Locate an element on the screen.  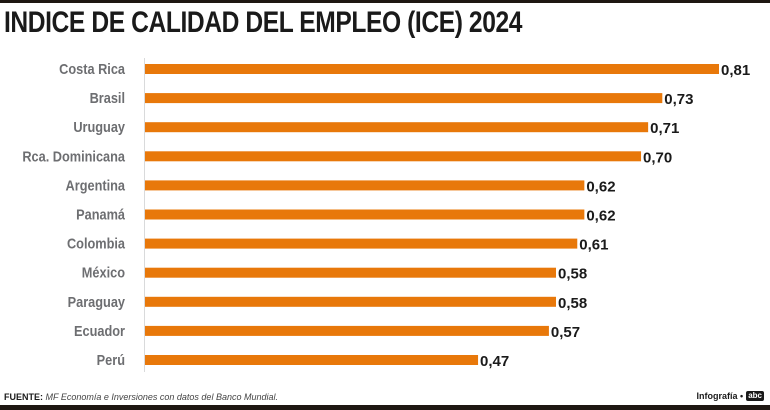
value-label: 0,81 is located at coordinates (735, 70).